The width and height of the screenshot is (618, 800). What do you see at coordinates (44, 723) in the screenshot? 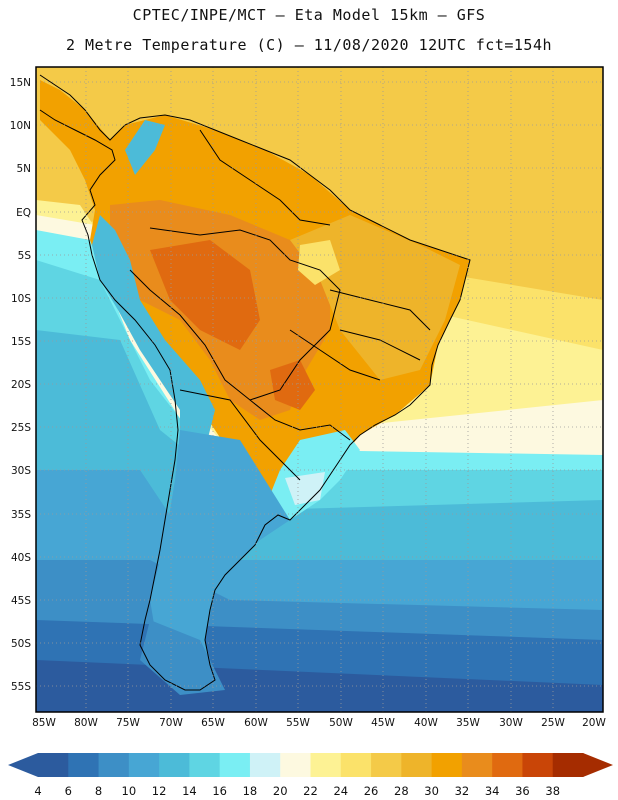
I see `lon-label: 85W` at bounding box center [44, 723].